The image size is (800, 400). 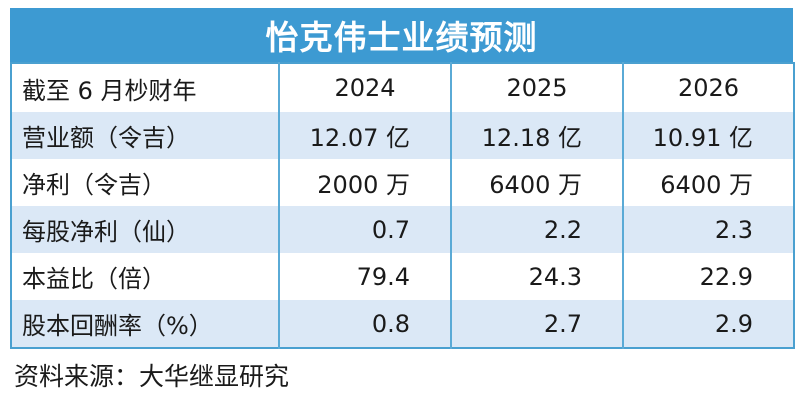 What do you see at coordinates (365, 87) in the screenshot?
I see `header-year-2024: 2024` at bounding box center [365, 87].